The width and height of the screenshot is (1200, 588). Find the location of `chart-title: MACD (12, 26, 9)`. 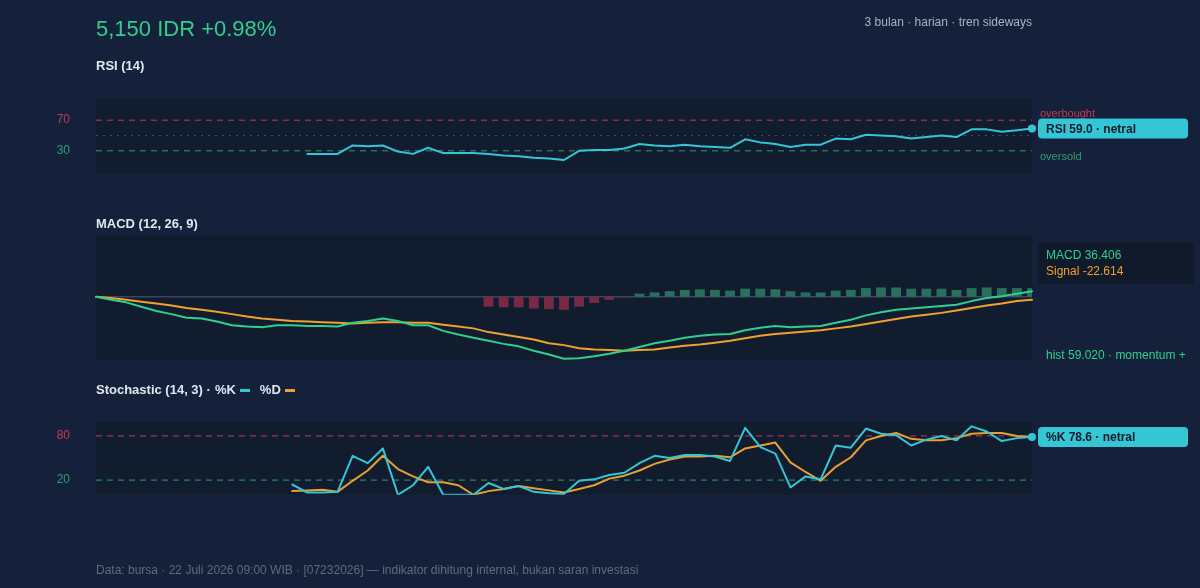

chart-title: MACD (12, 26, 9) is located at coordinates (147, 223).